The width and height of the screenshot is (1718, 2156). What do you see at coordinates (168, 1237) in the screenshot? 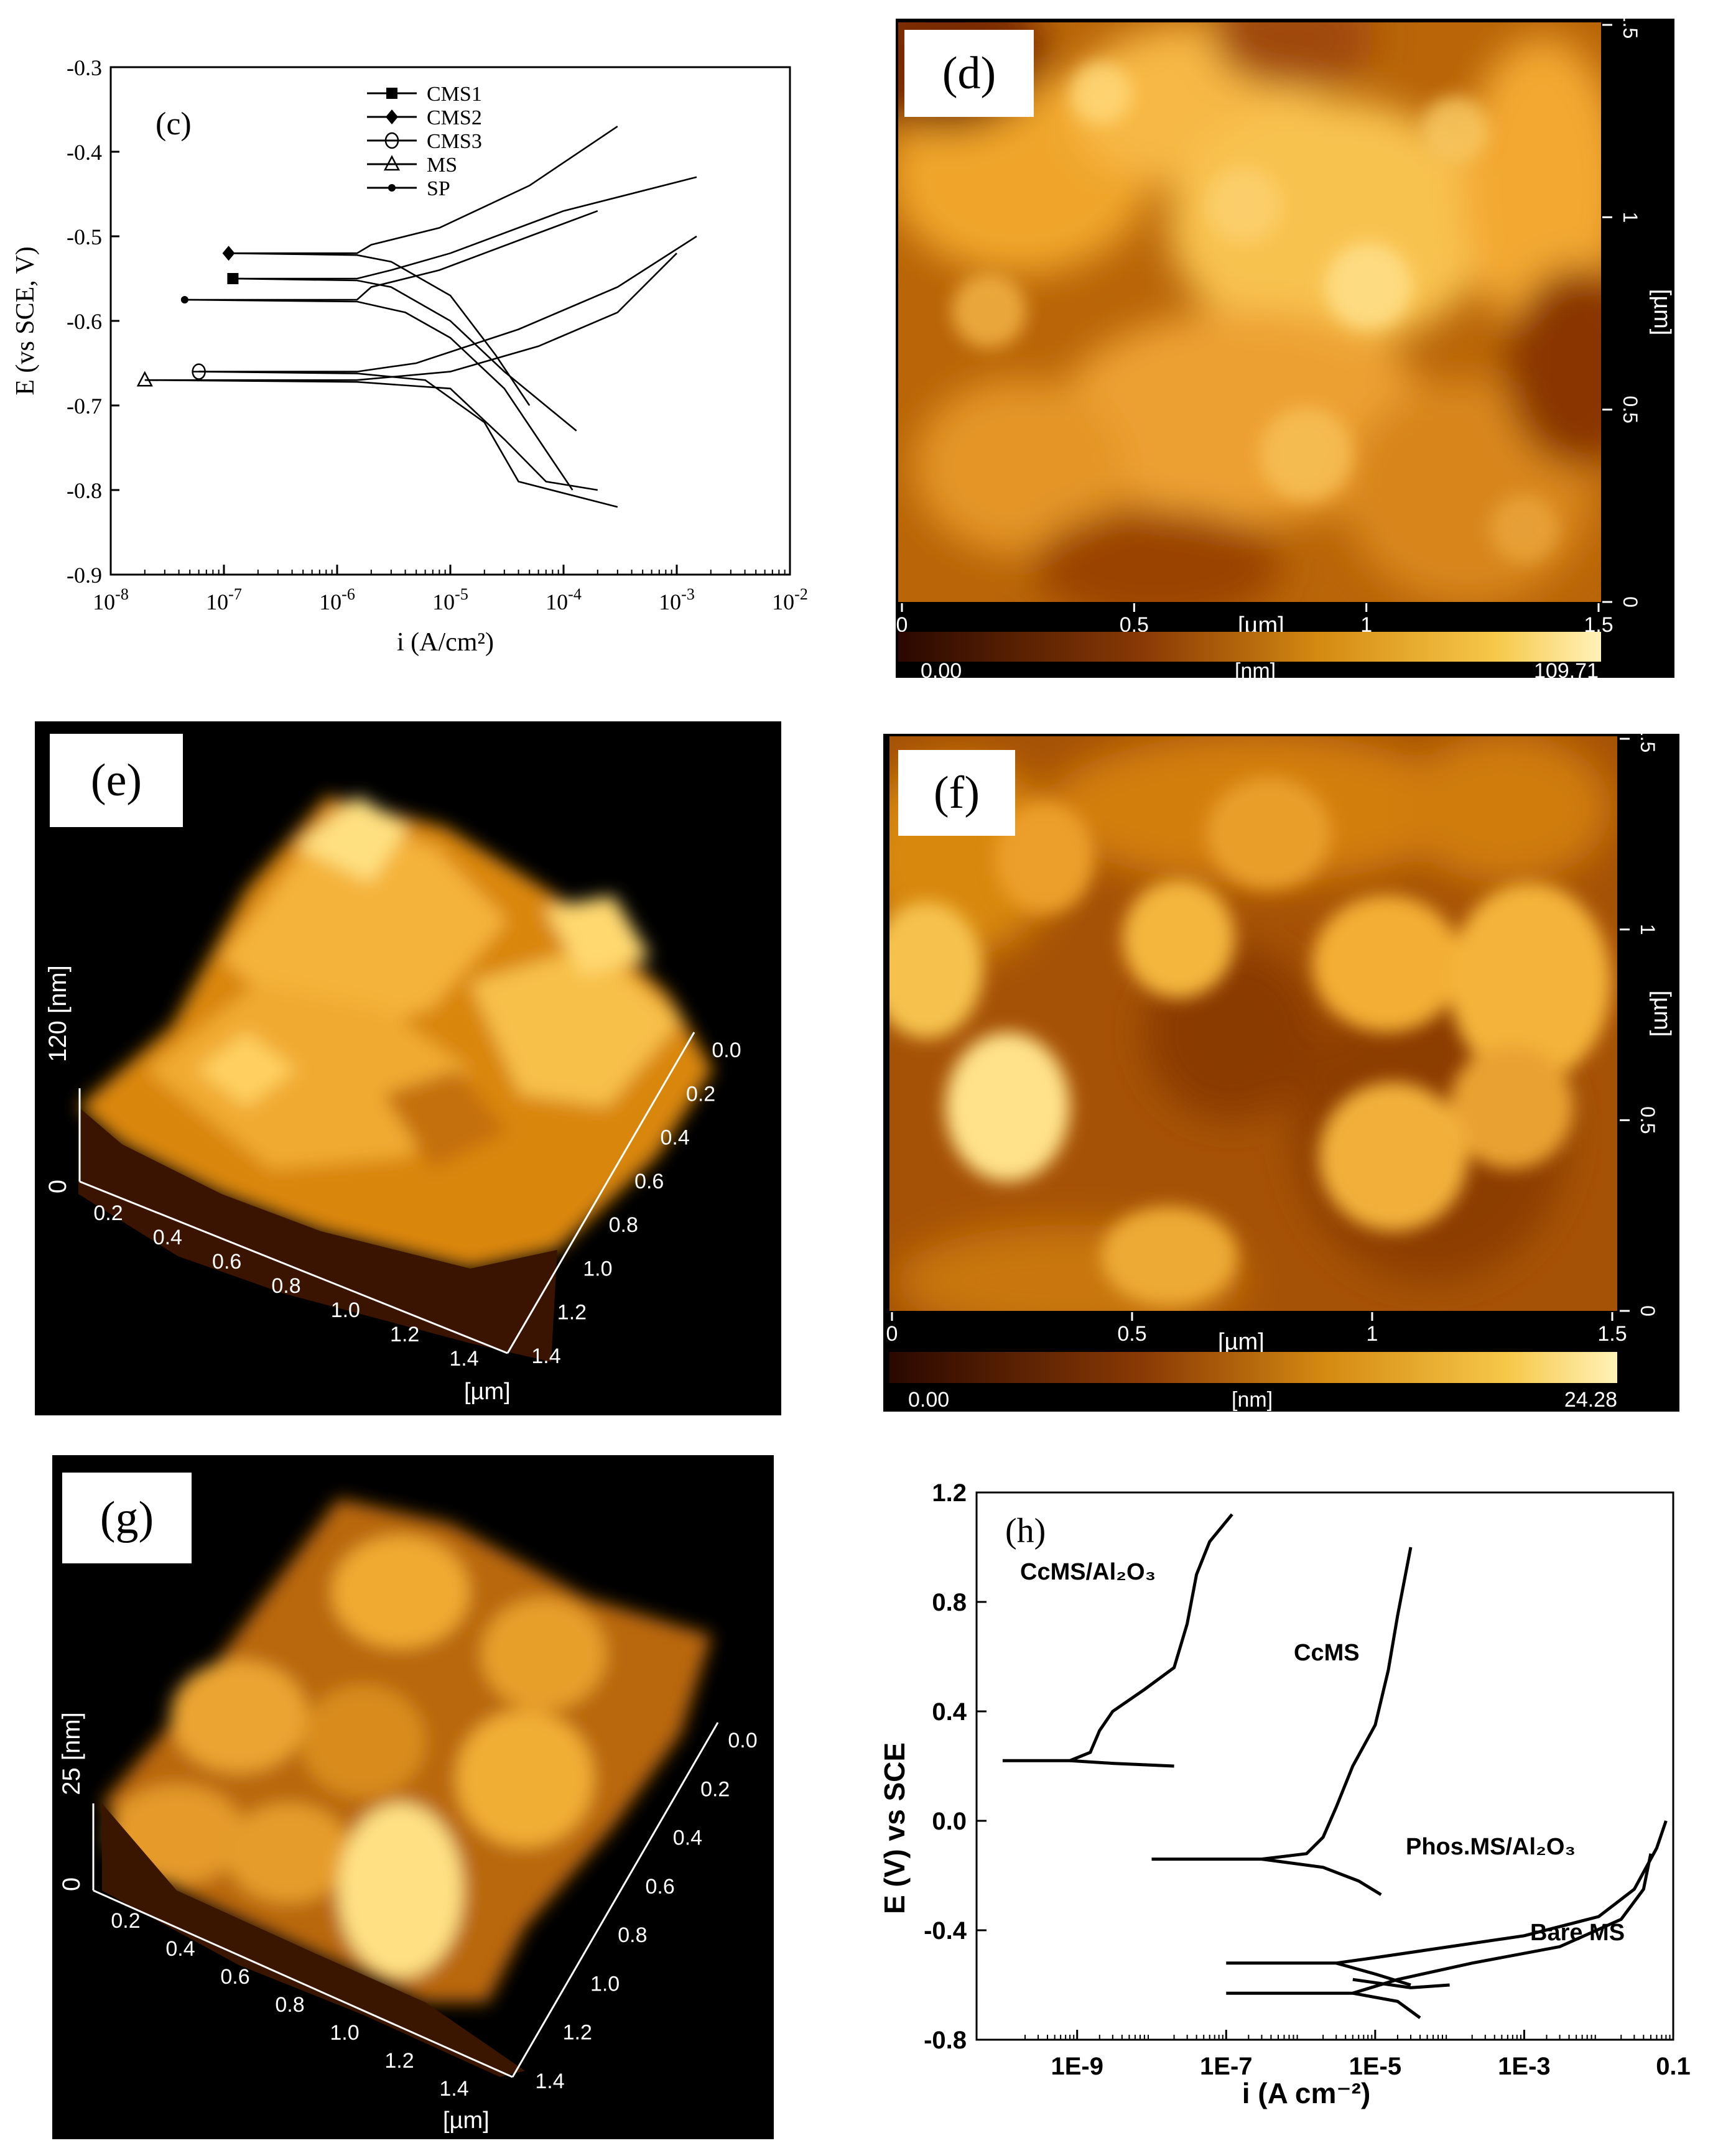
I see `x-tick-label-e: 0.4` at bounding box center [168, 1237].